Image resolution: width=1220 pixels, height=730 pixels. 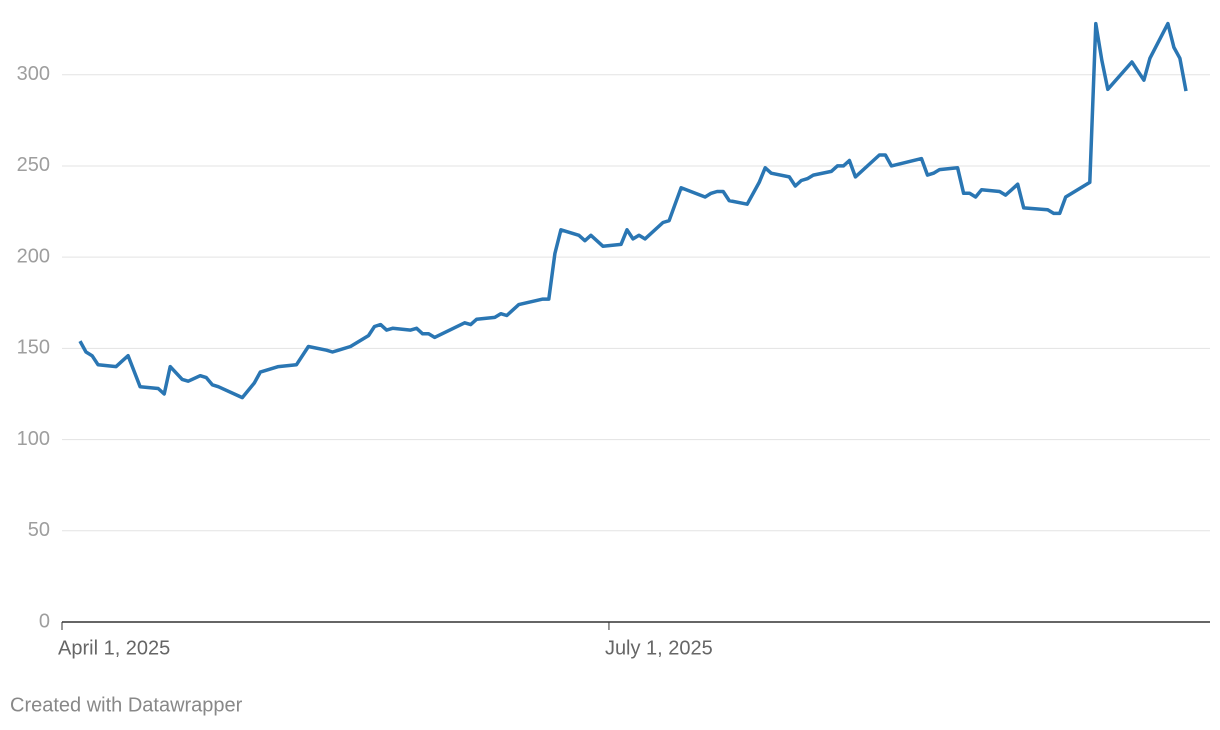 What do you see at coordinates (126, 705) in the screenshot?
I see `footer: Created with Datawrapper` at bounding box center [126, 705].